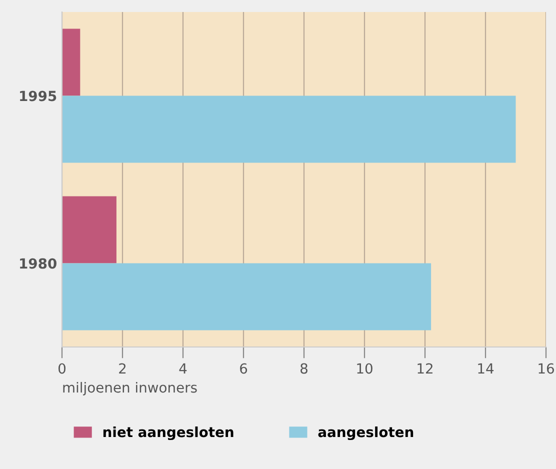 The height and width of the screenshot is (469, 556). I want to click on x-tick-label: 0, so click(62, 368).